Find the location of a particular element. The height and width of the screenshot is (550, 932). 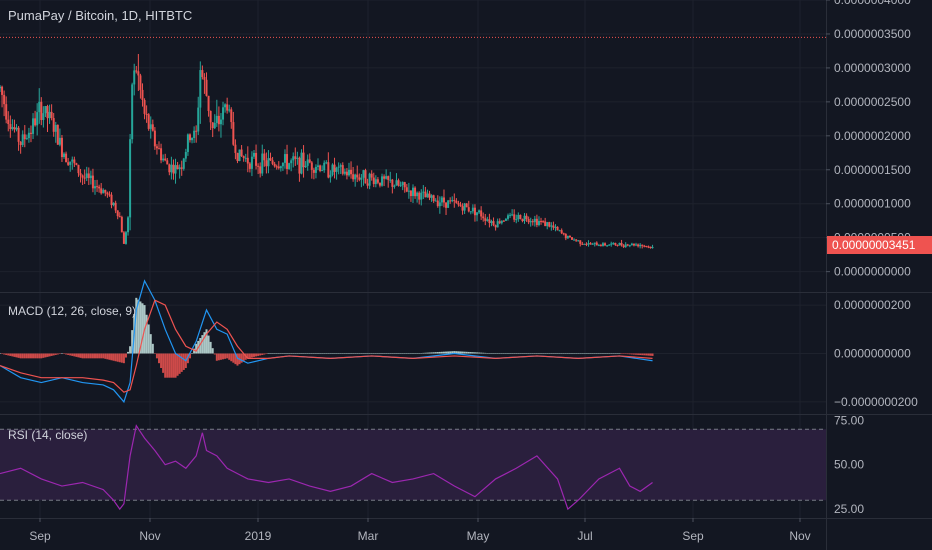

y-tick-label: 0.0000004000 is located at coordinates (872, 3).